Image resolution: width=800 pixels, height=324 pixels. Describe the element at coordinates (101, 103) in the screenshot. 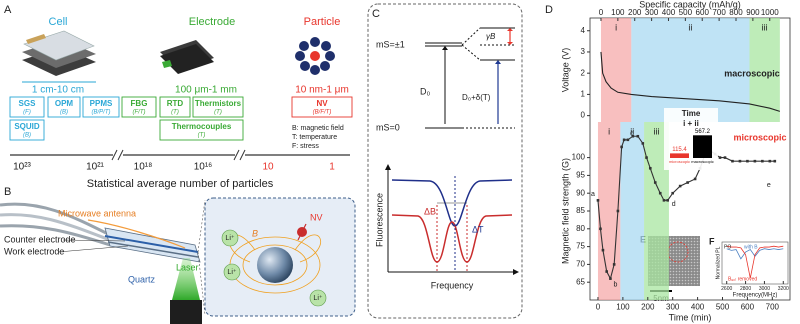

I see `instrument-name: PPMS` at that location.